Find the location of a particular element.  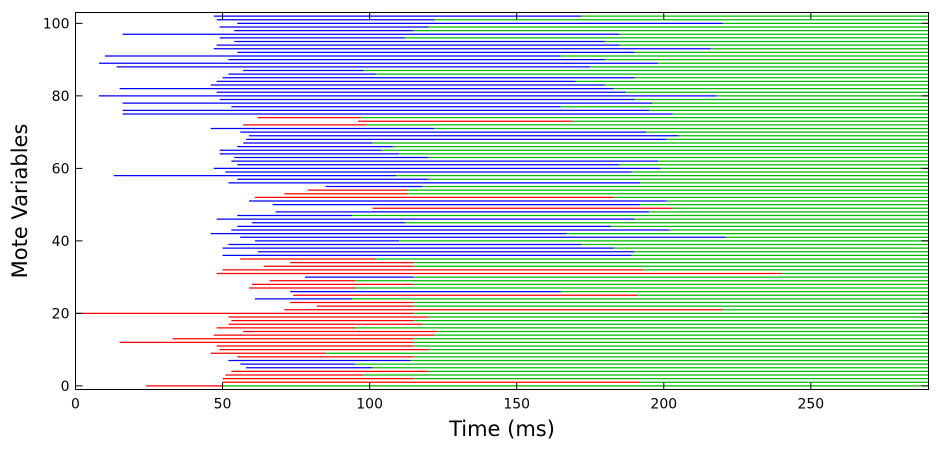

y-tick-label: 40 is located at coordinates (61, 242).